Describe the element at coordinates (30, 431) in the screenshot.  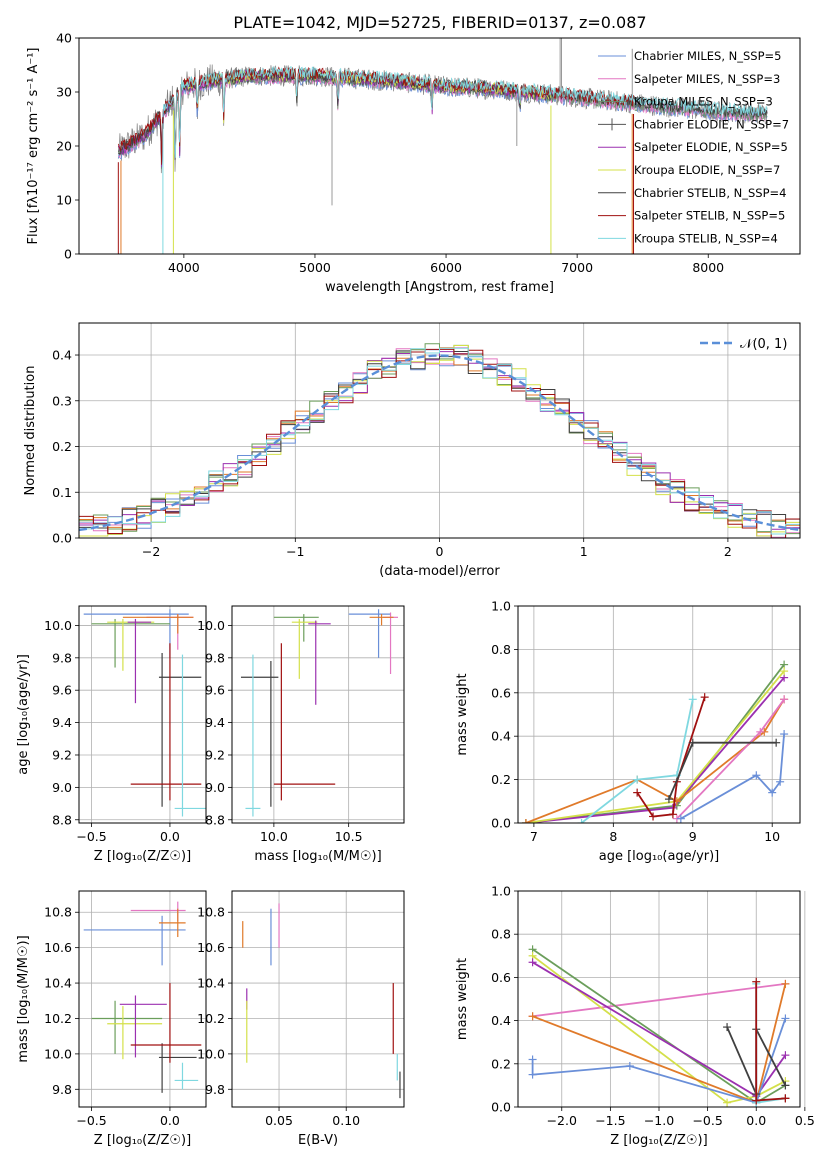
I see `axis-label-y: Normed distribution` at that location.